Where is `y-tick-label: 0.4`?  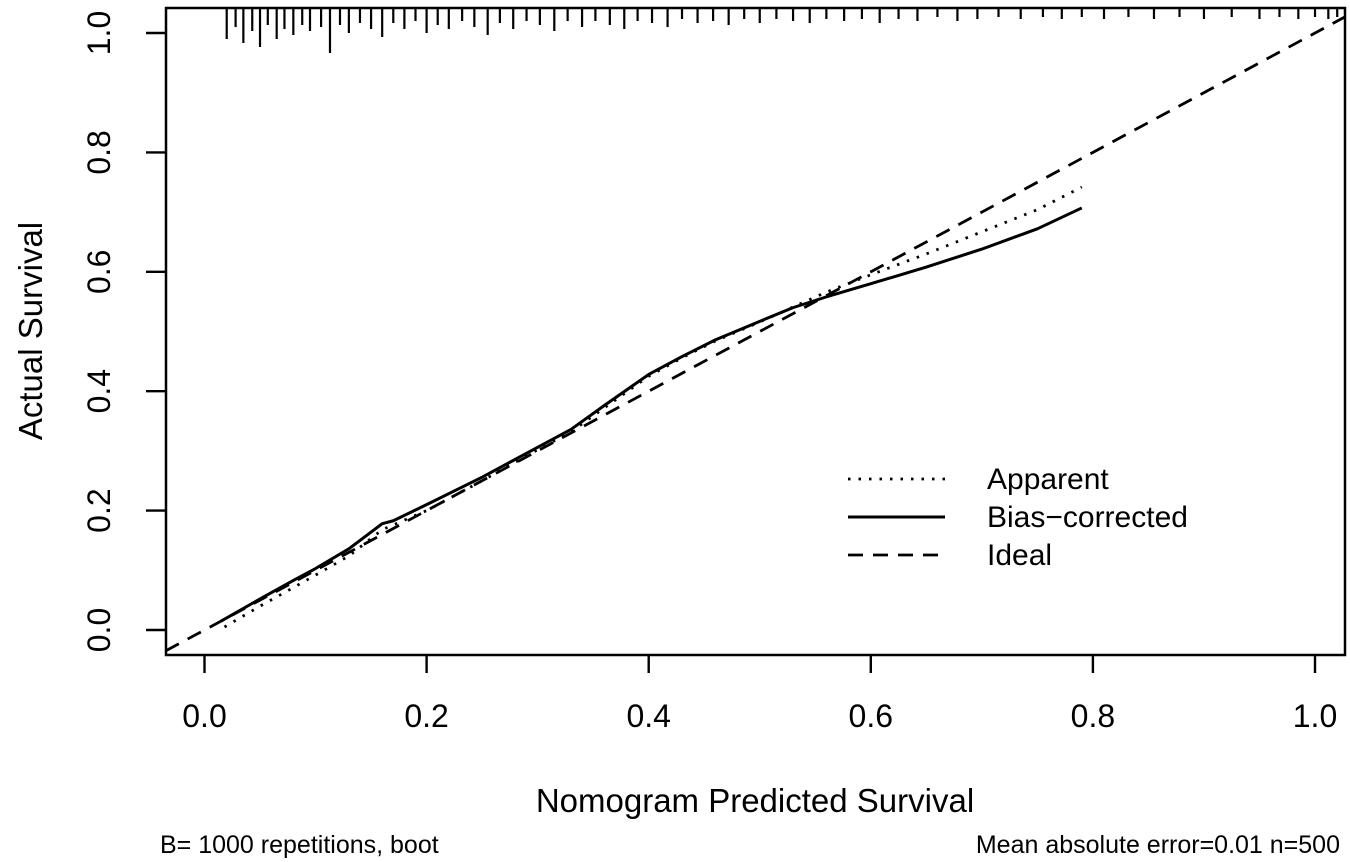
y-tick-label: 0.4 is located at coordinates (99, 391).